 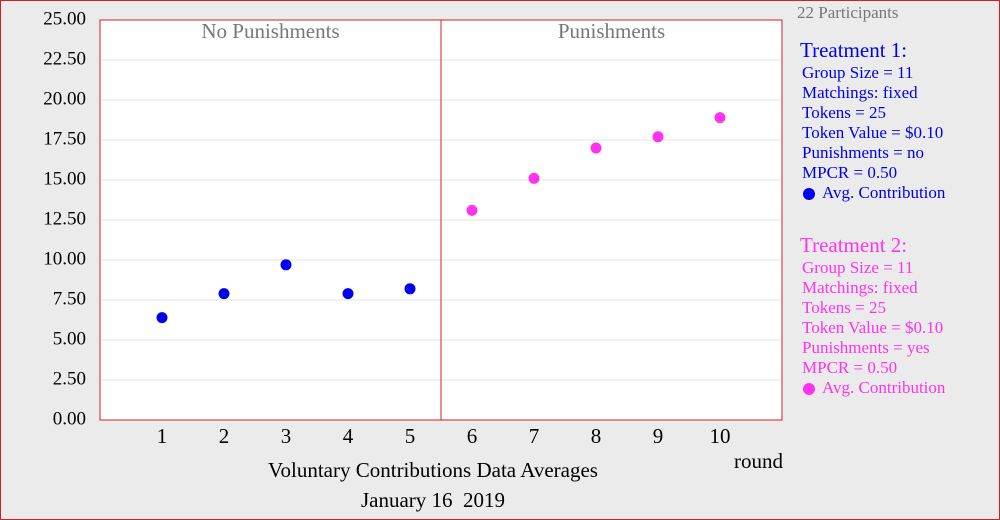 What do you see at coordinates (64, 18) in the screenshot?
I see `y-tick-label: 25.00` at bounding box center [64, 18].